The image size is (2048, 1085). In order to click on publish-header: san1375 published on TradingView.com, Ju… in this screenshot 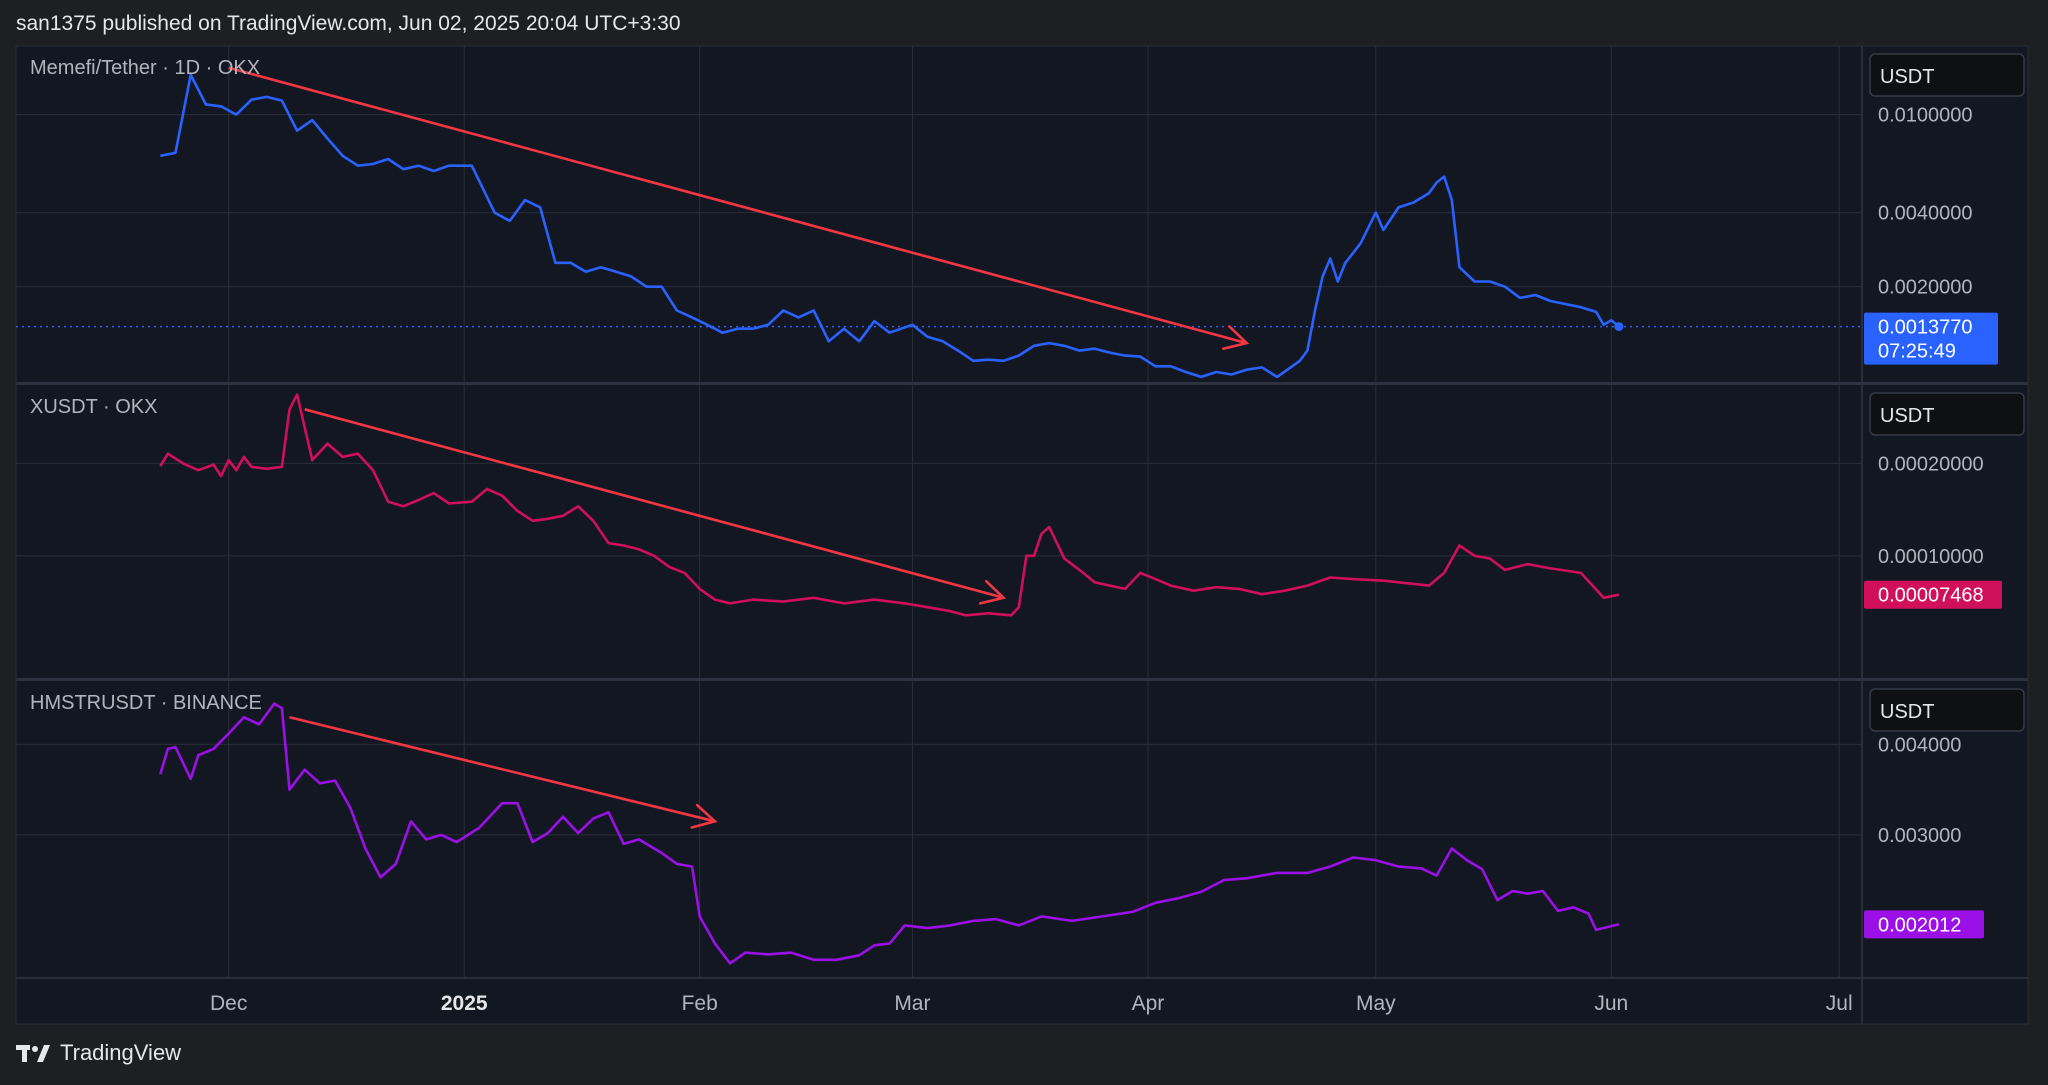, I will do `click(348, 23)`.